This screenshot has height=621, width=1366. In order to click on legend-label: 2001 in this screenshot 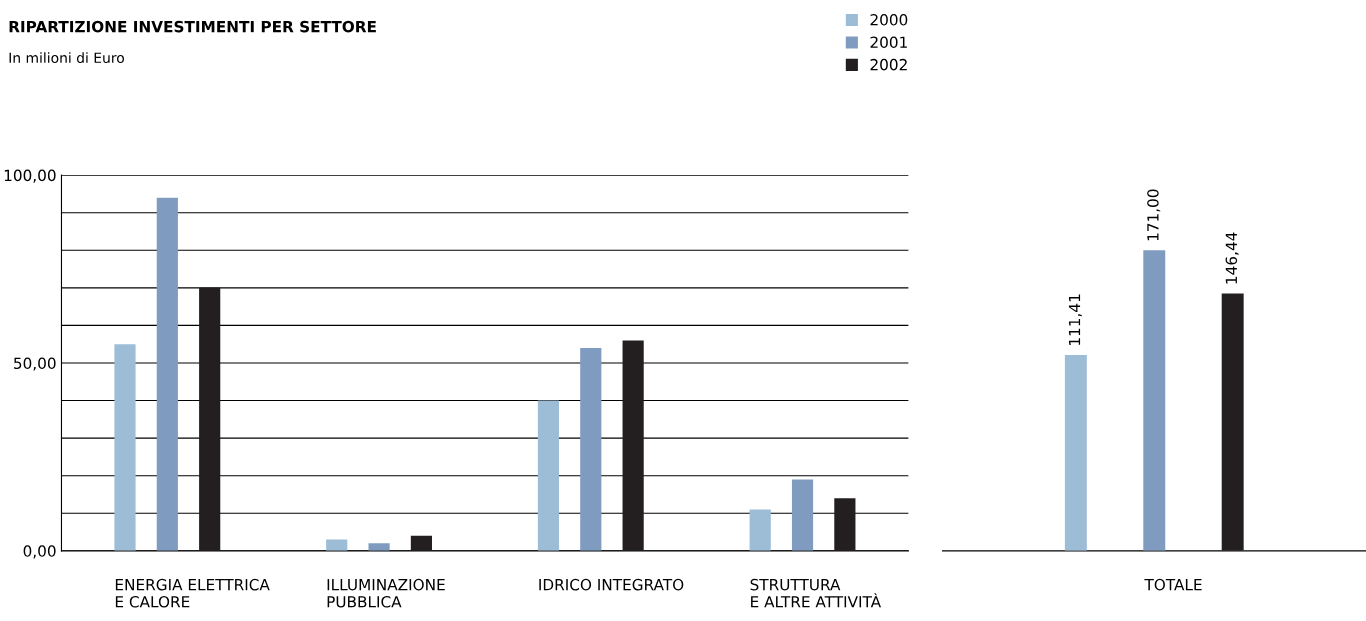, I will do `click(888, 42)`.